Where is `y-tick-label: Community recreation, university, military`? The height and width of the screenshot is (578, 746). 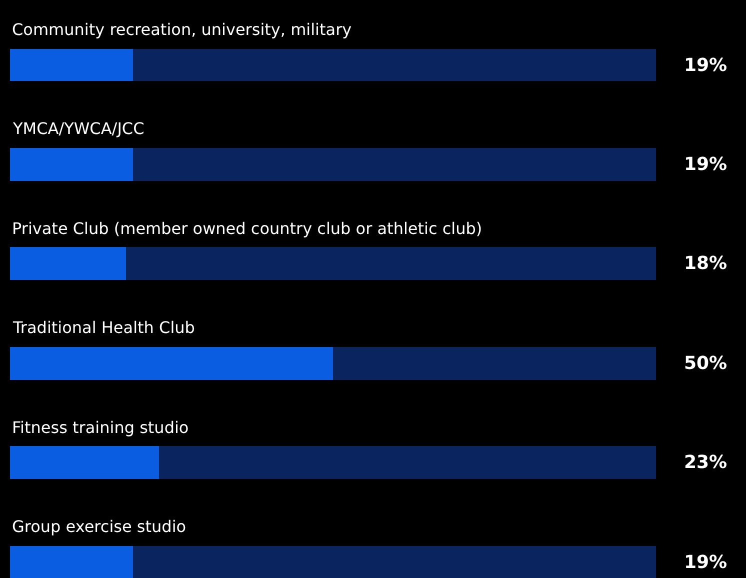
y-tick-label: Community recreation, university, military is located at coordinates (182, 29).